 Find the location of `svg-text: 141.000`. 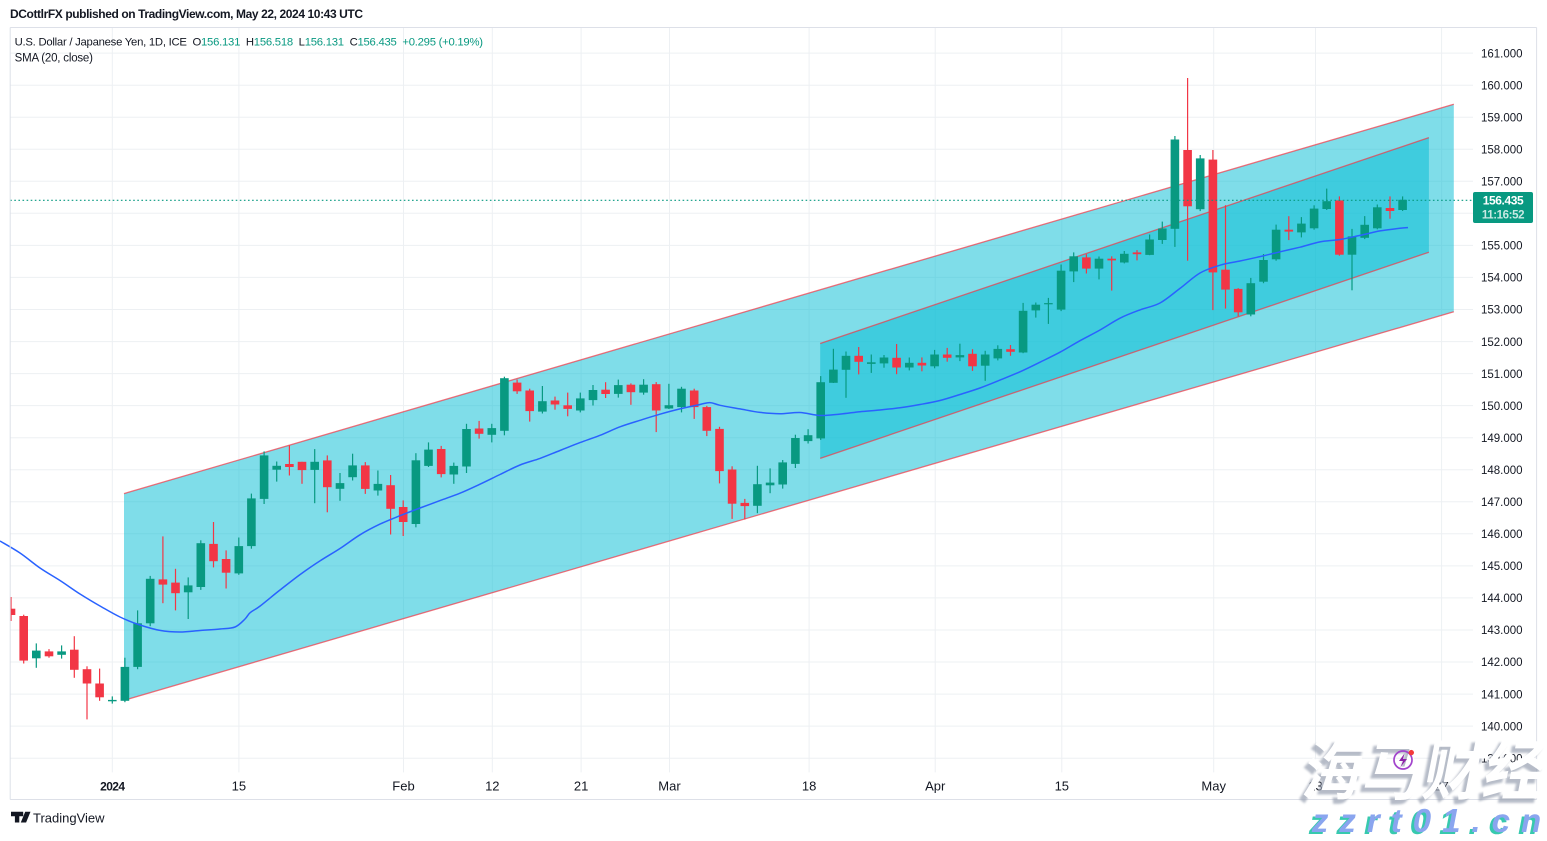

svg-text: 141.000 is located at coordinates (1502, 695).